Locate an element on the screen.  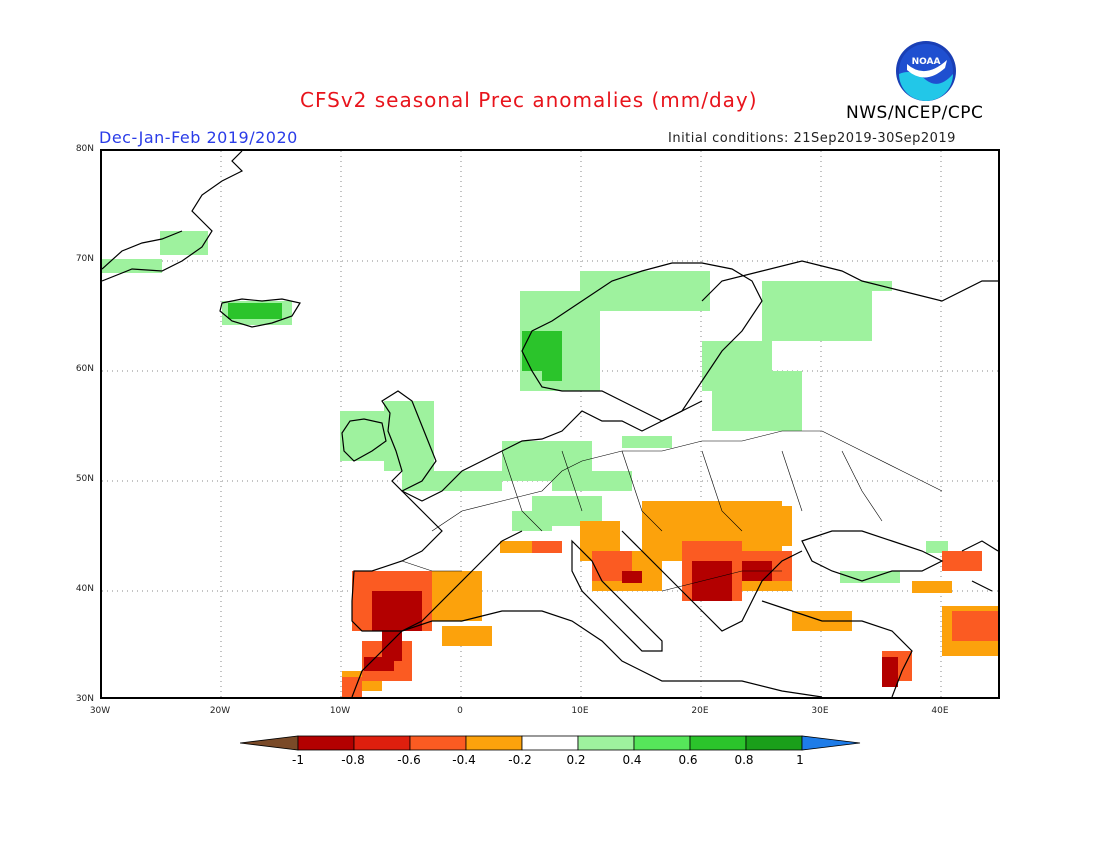
initial-conditions: Initial conditions: 21Sep2019-30Sep2019 is located at coordinates (812, 138).